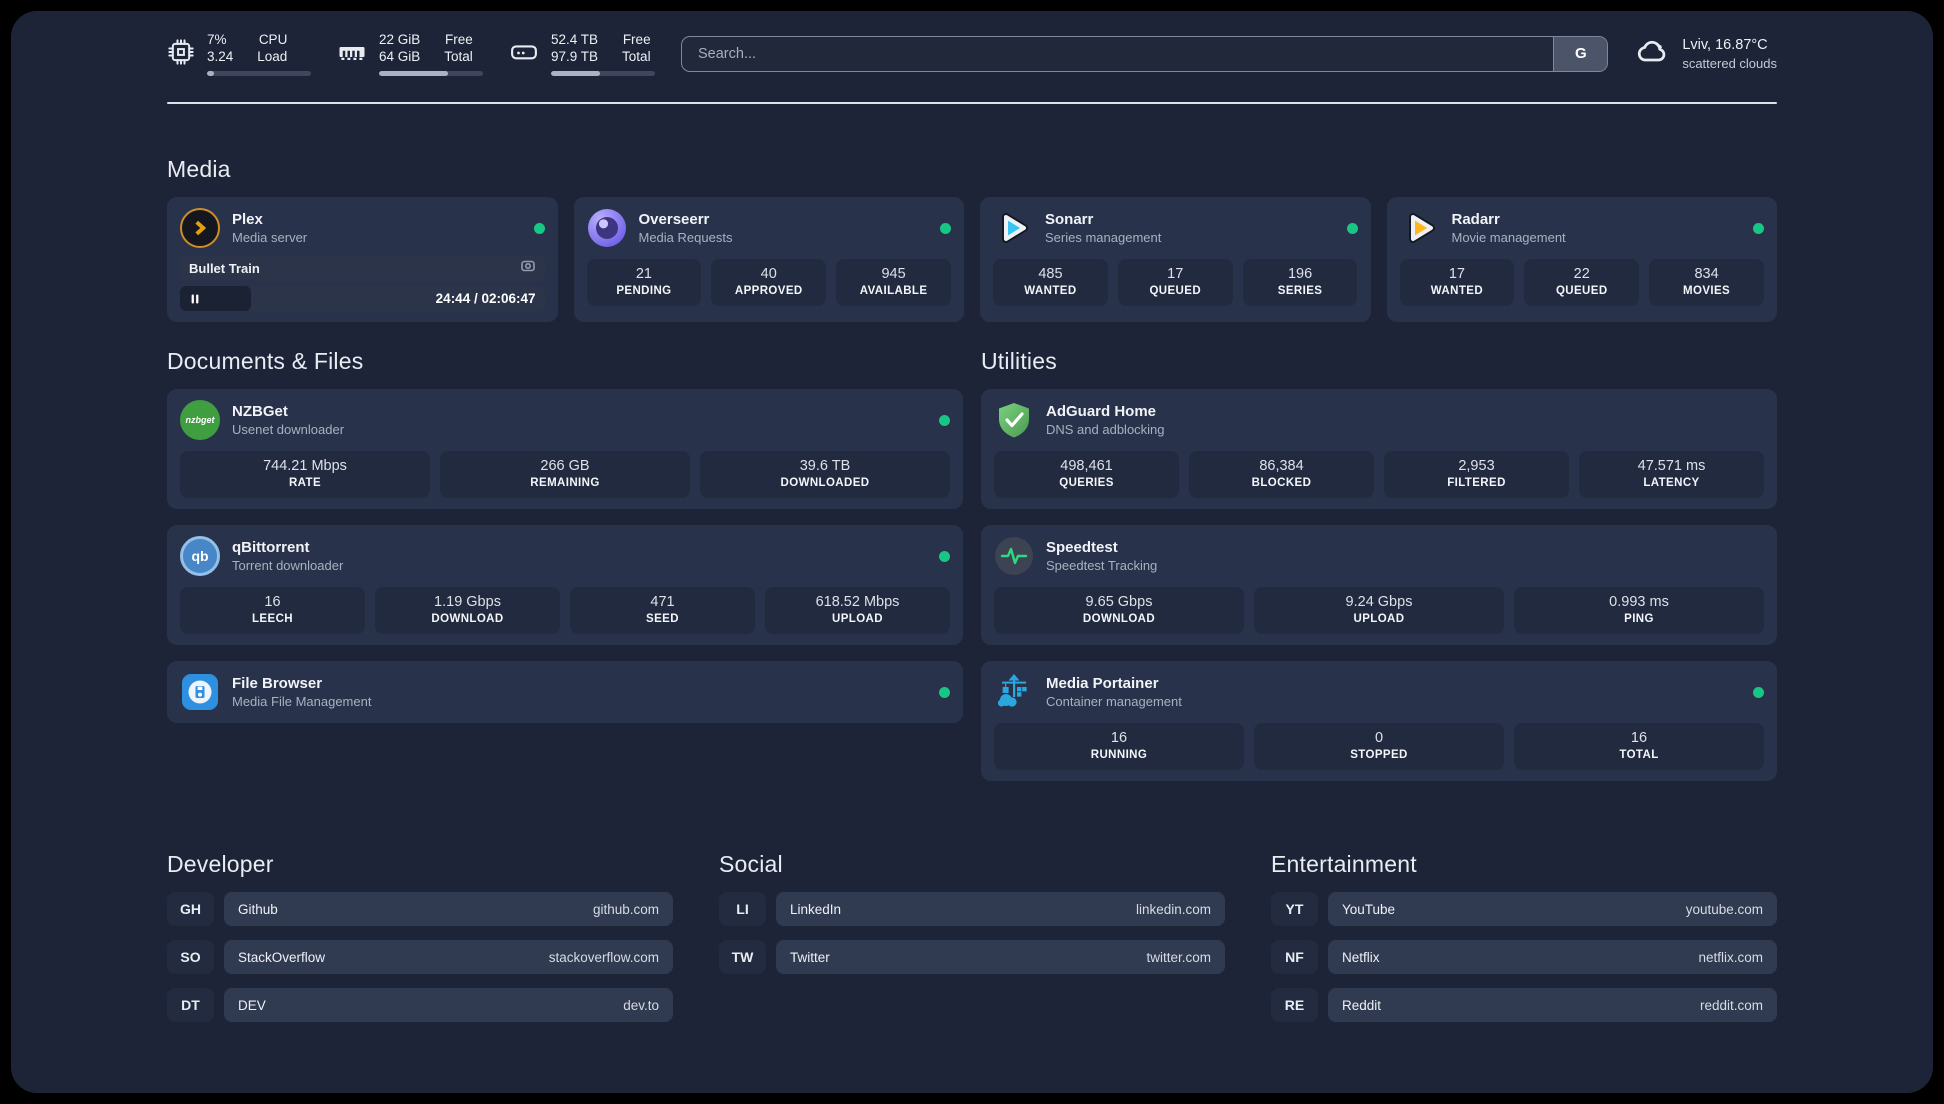  I want to click on plex-now-playing: Bullet Train, so click(362, 268).